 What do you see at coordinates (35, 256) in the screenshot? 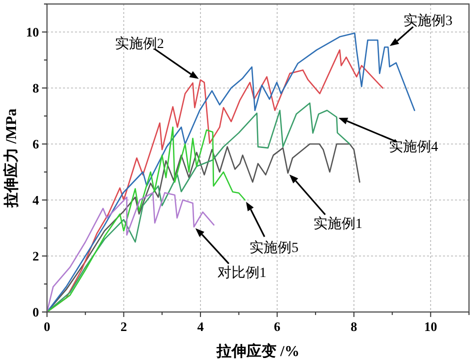
I see `y-tick-label: 2` at bounding box center [35, 256].